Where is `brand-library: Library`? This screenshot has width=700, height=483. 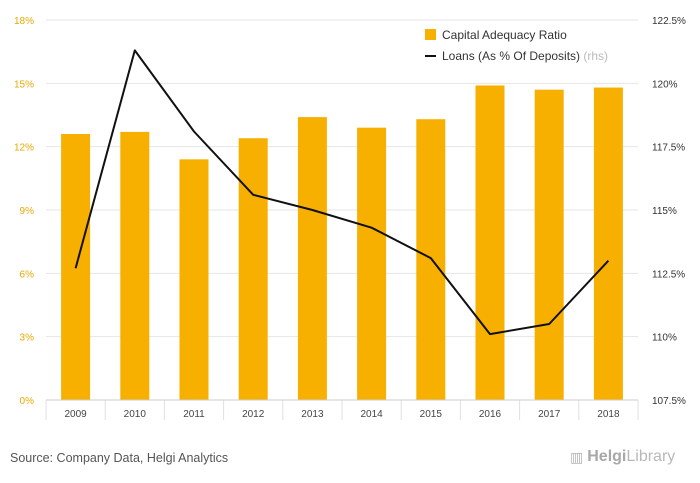
brand-library: Library is located at coordinates (651, 456).